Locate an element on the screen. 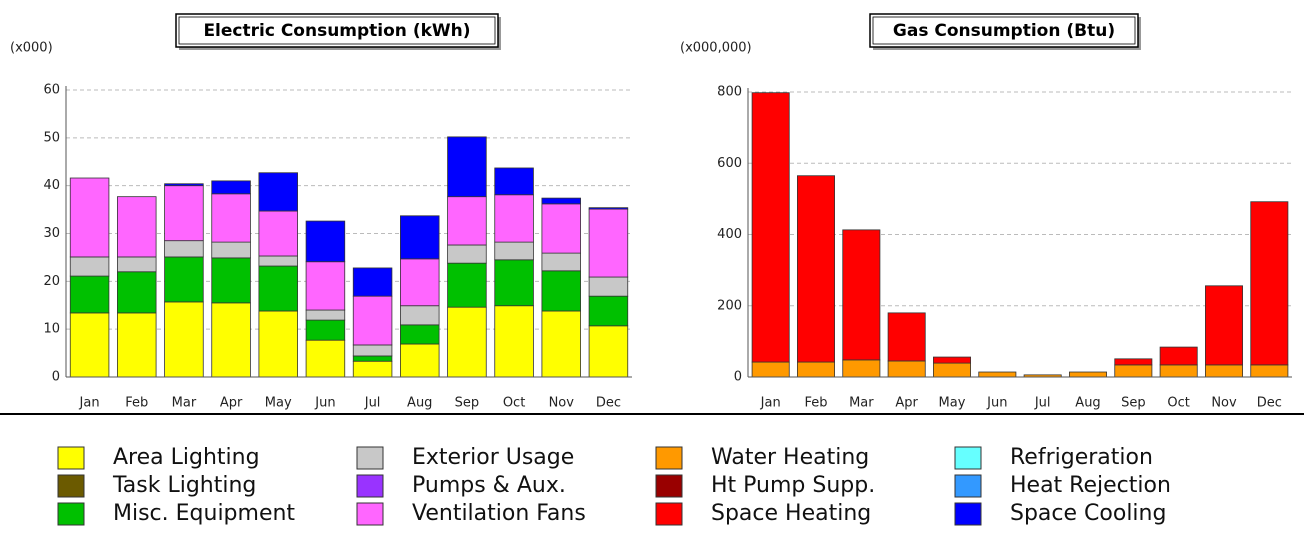  y-unit: (x000) is located at coordinates (31, 48).